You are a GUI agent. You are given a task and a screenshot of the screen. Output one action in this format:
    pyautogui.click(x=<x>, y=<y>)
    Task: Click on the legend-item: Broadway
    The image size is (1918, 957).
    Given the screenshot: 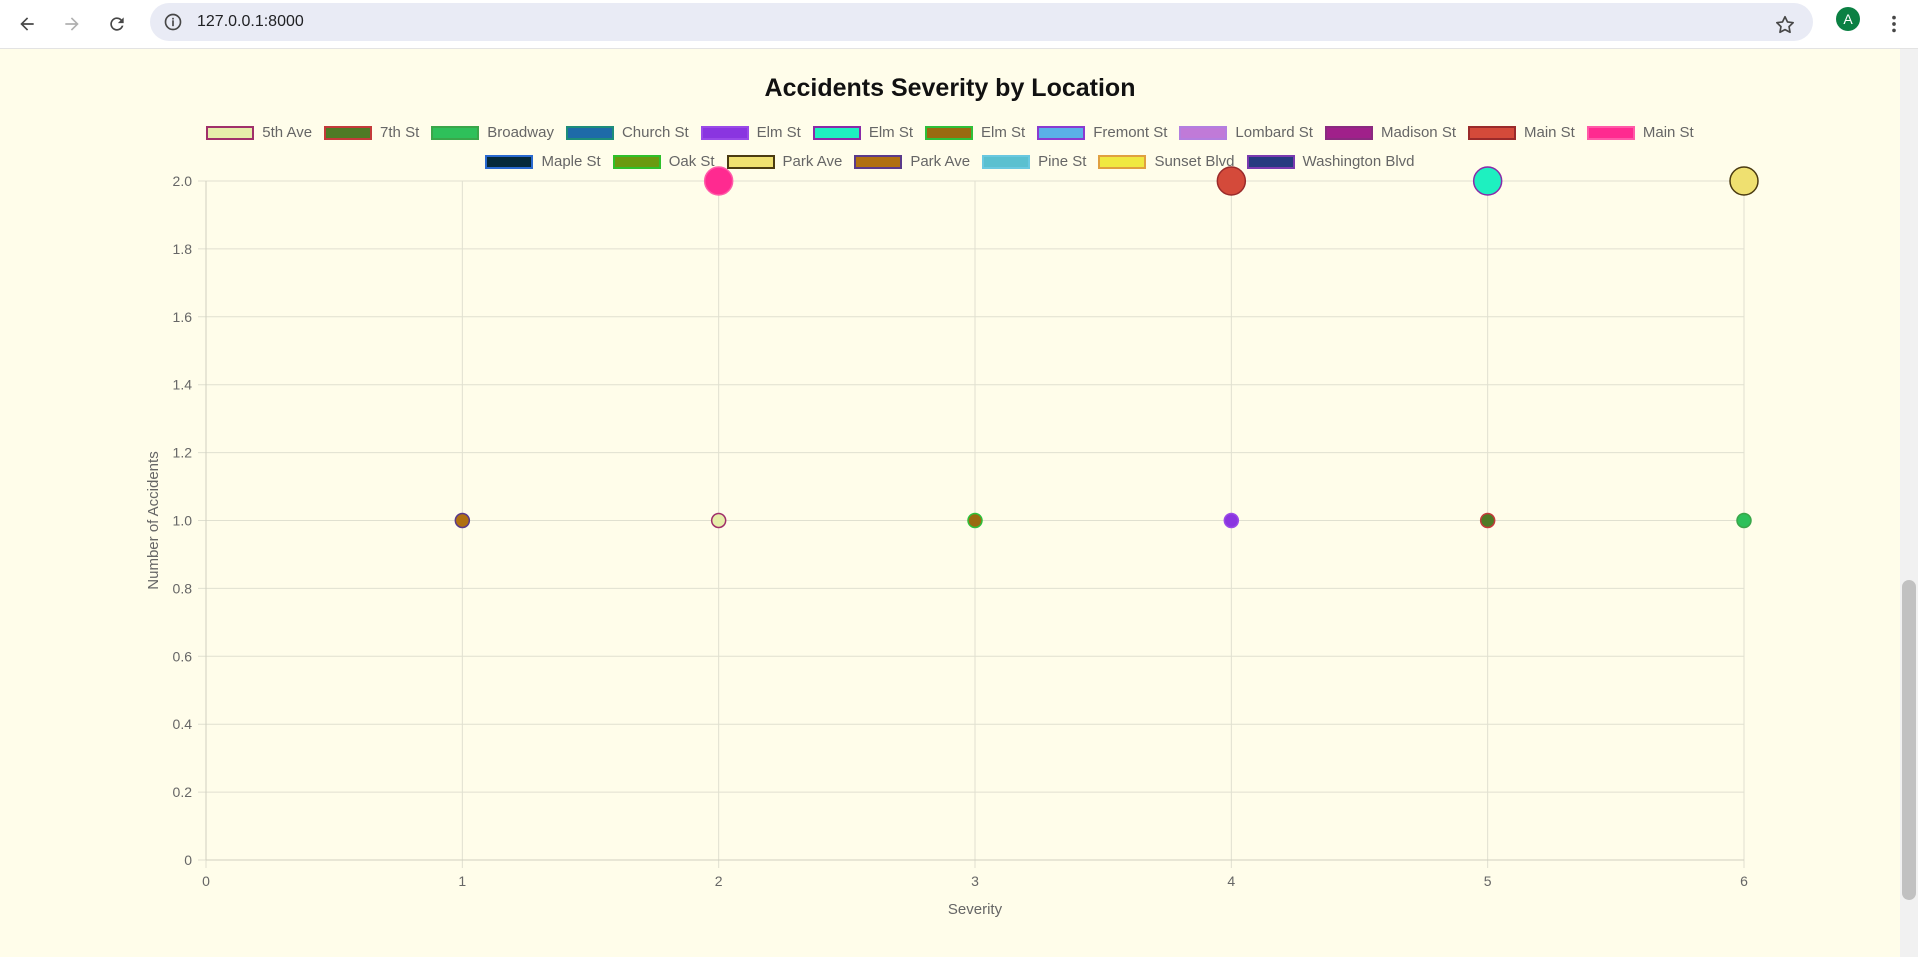 What is the action you would take?
    pyautogui.click(x=492, y=132)
    